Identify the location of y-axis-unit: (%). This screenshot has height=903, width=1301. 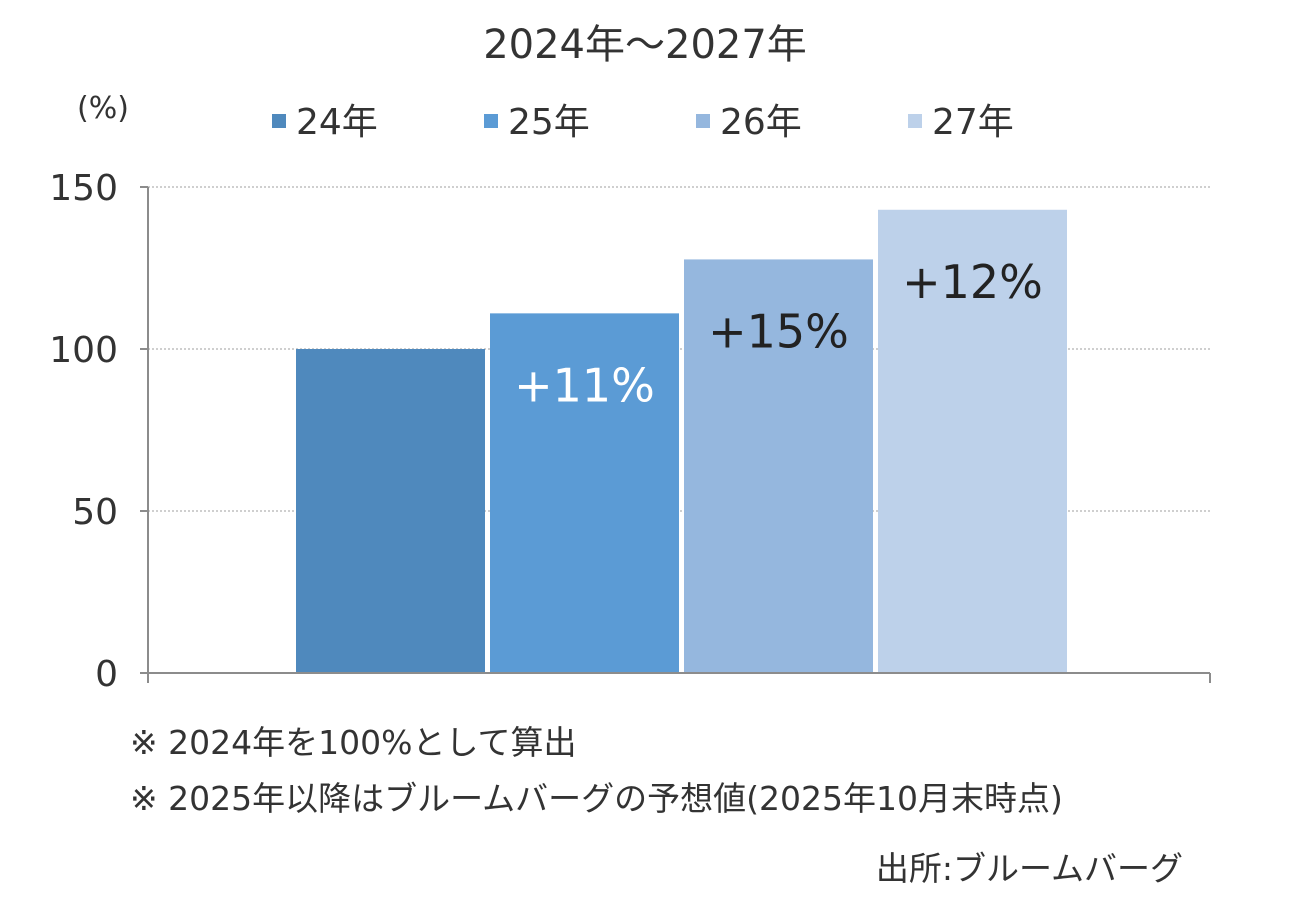
(103, 108).